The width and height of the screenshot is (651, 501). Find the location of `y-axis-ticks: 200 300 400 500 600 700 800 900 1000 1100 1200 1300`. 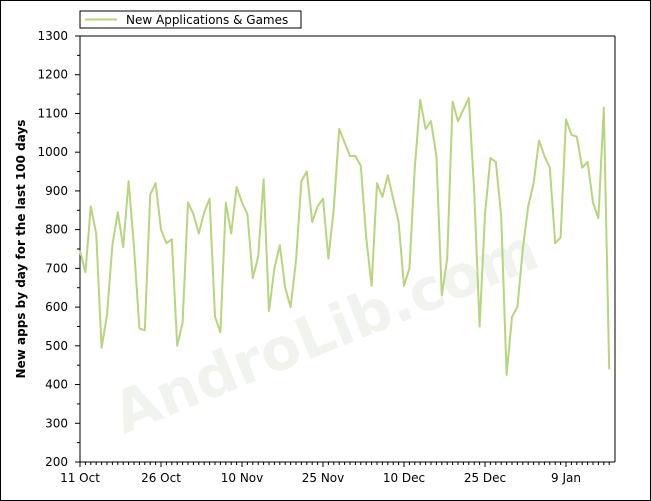

y-axis-ticks: 200 300 400 500 600 700 800 900 1000 1100 1200 1300 is located at coordinates (58, 249).